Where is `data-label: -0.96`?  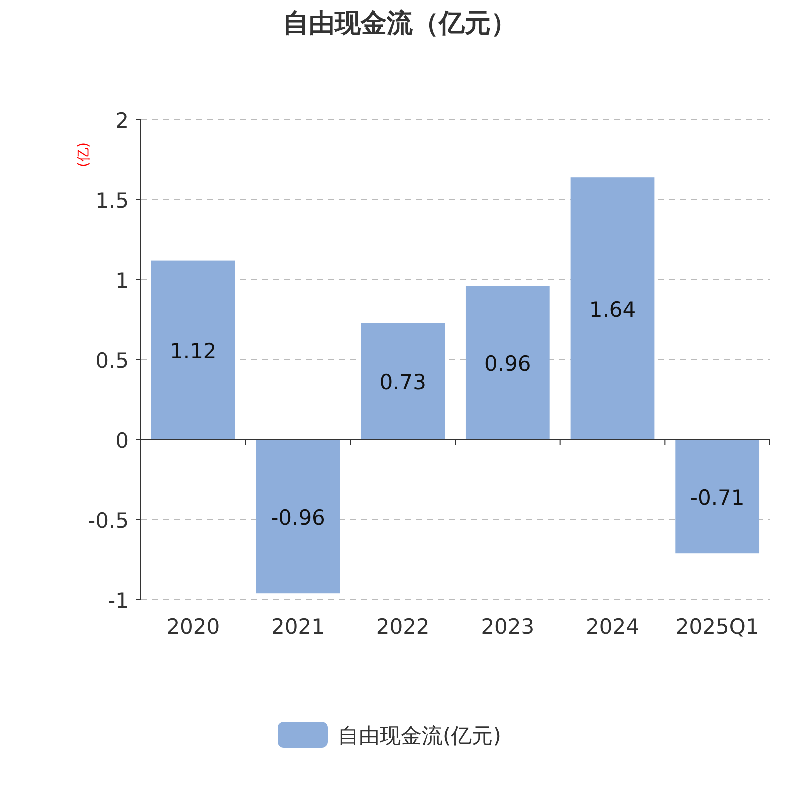
data-label: -0.96 is located at coordinates (298, 518).